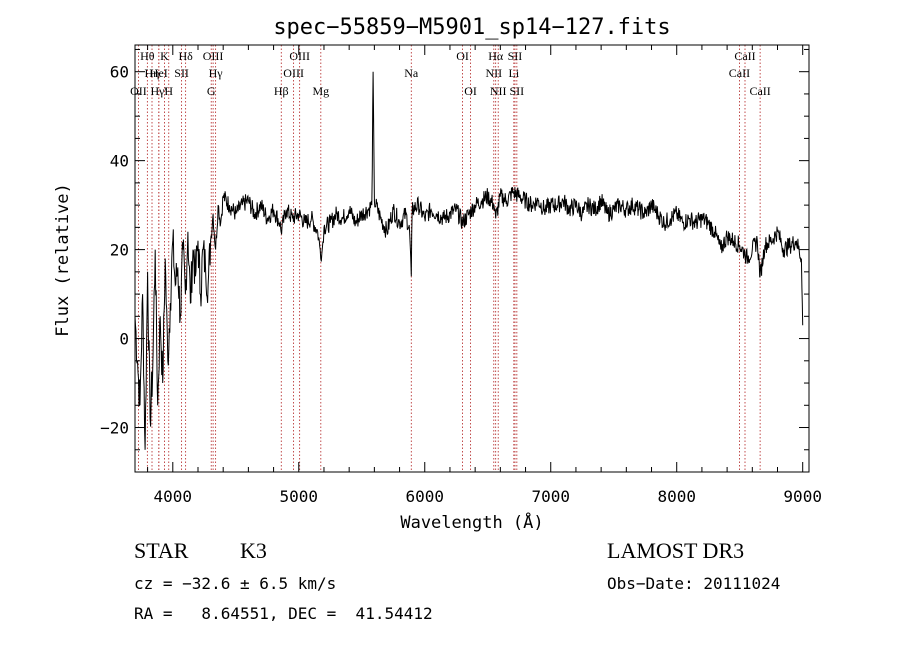 This screenshot has width=900, height=649. I want to click on y-axis-label: Flux (relative), so click(63, 260).